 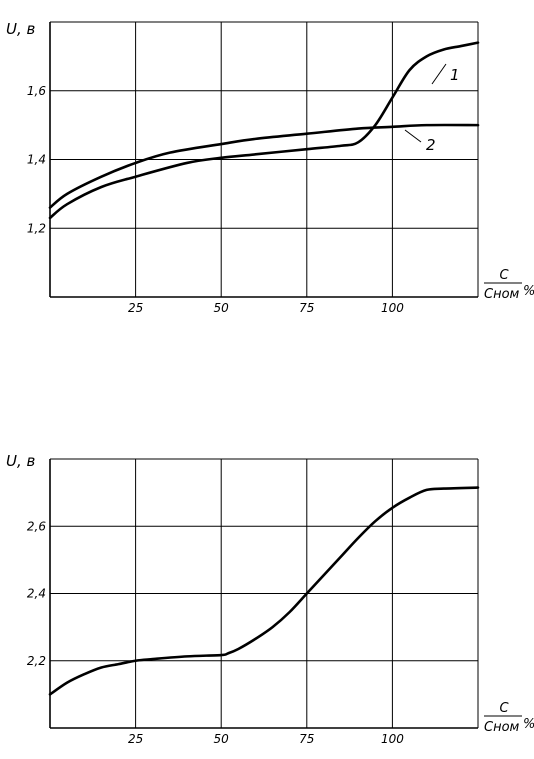 What do you see at coordinates (36, 526) in the screenshot?
I see `y-tick-label: 2,6` at bounding box center [36, 526].